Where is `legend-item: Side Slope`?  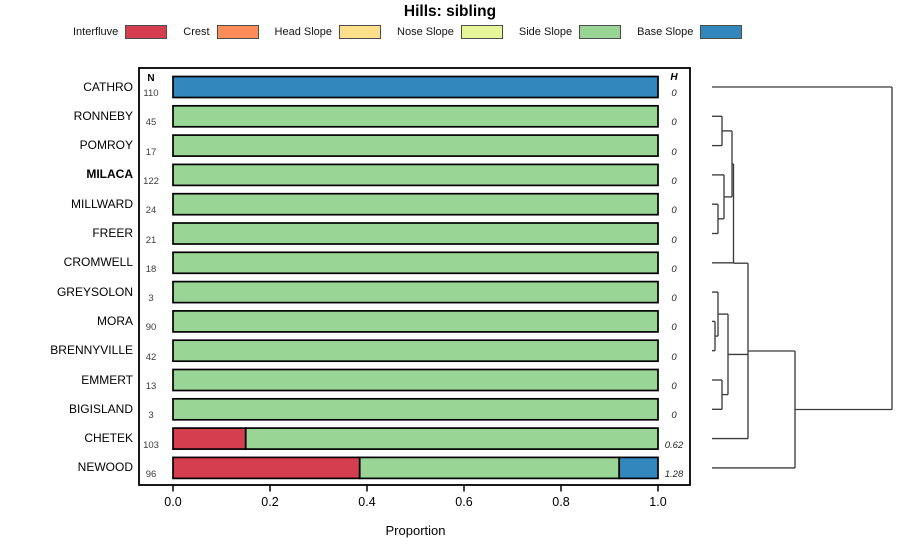
legend-item: Side Slope is located at coordinates (570, 32).